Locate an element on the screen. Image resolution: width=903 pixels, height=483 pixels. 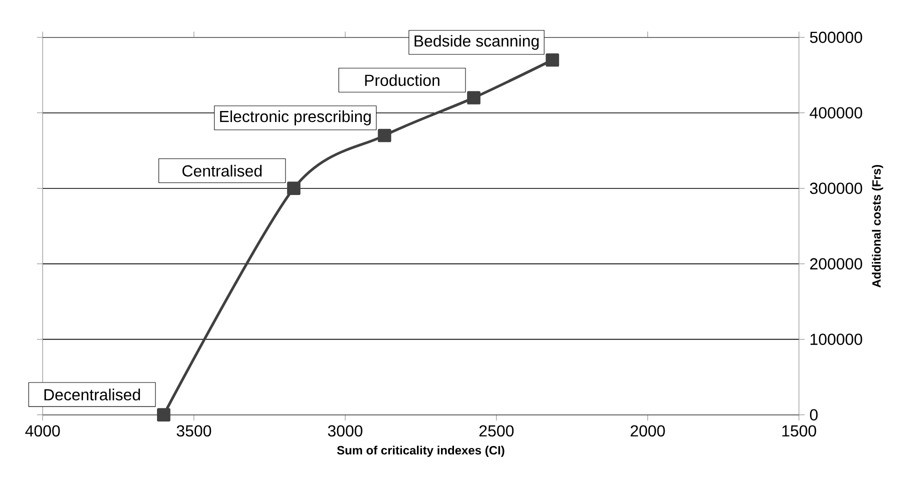
x-axis-title: Sum of criticality indexes (CI) is located at coordinates (420, 451).